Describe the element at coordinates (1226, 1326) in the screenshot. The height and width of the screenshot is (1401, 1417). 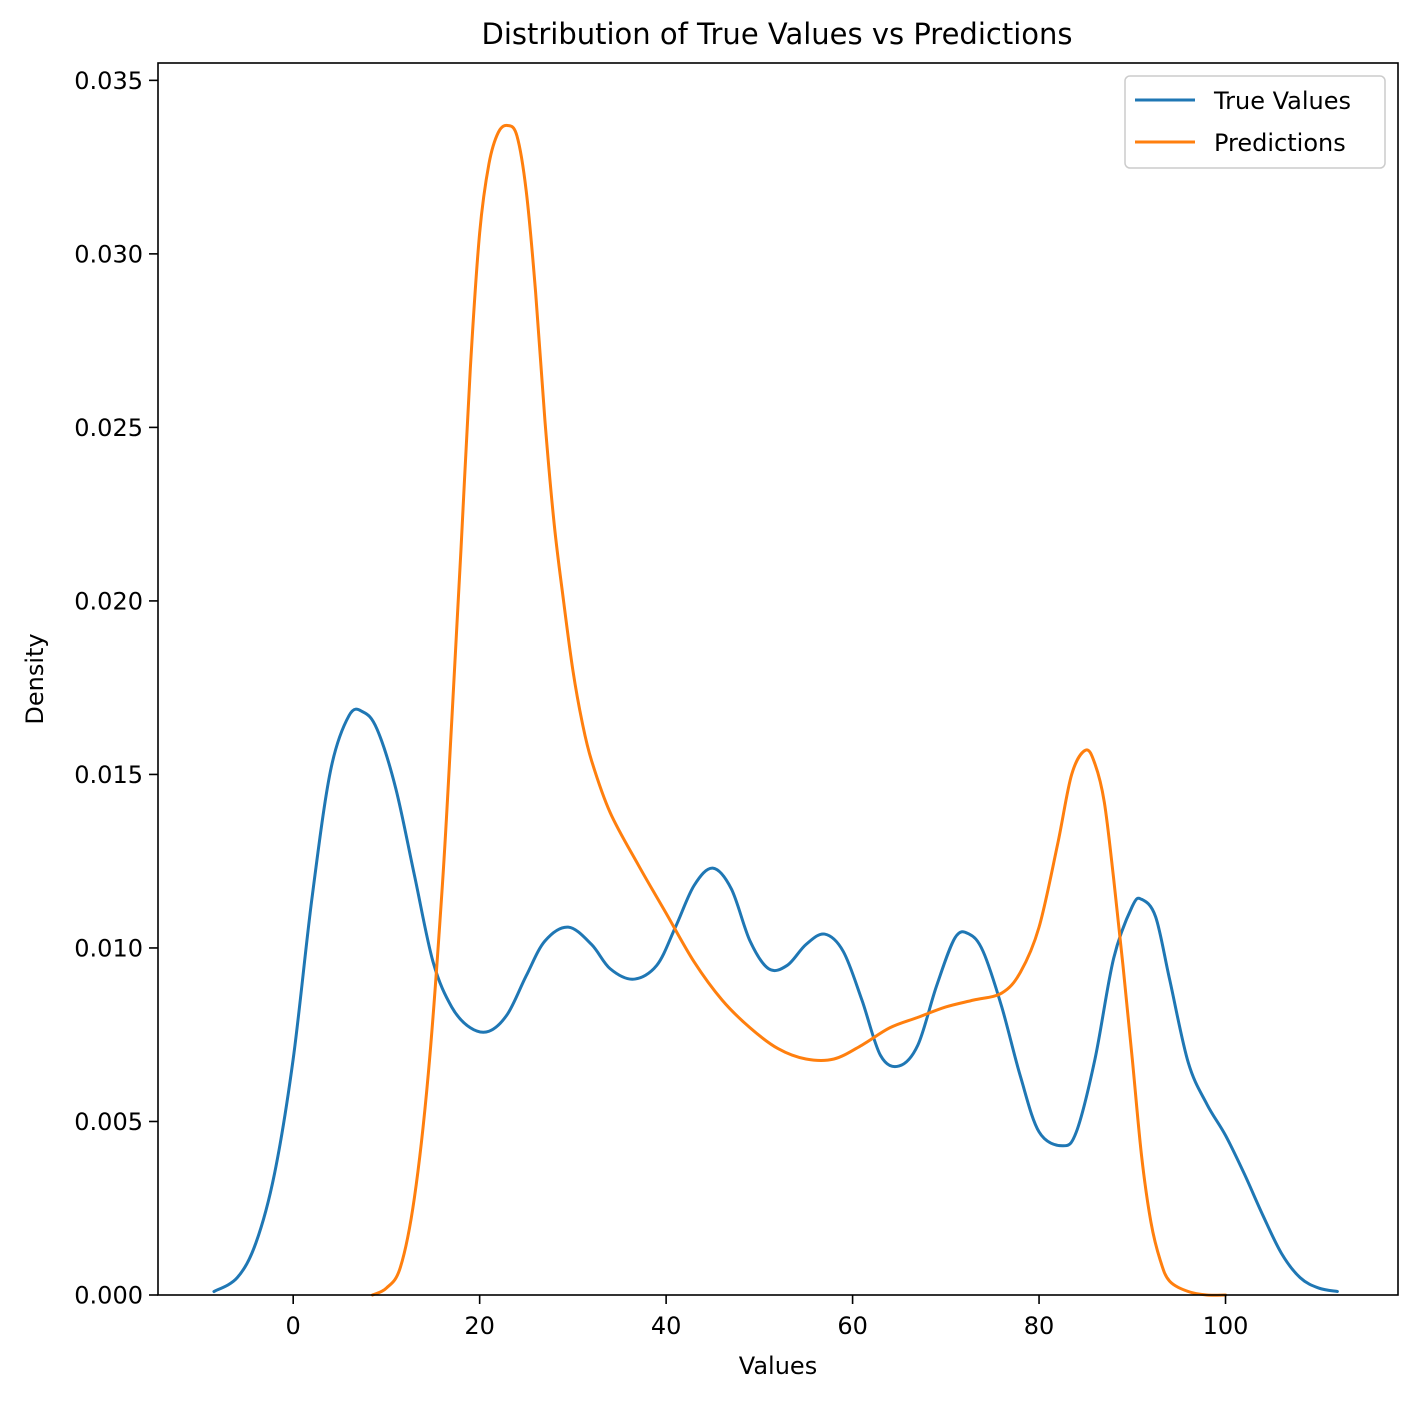
I see `x-tick-label: 100` at that location.